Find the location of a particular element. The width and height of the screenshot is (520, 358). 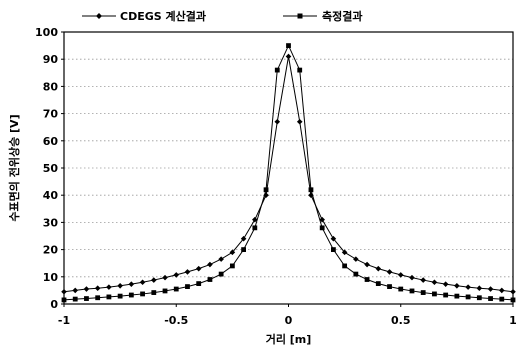

y-tick-label-3: 30 is located at coordinates (51, 222).